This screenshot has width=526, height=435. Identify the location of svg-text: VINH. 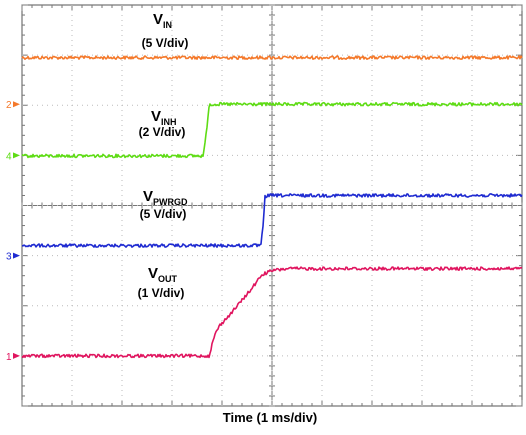
(164, 117).